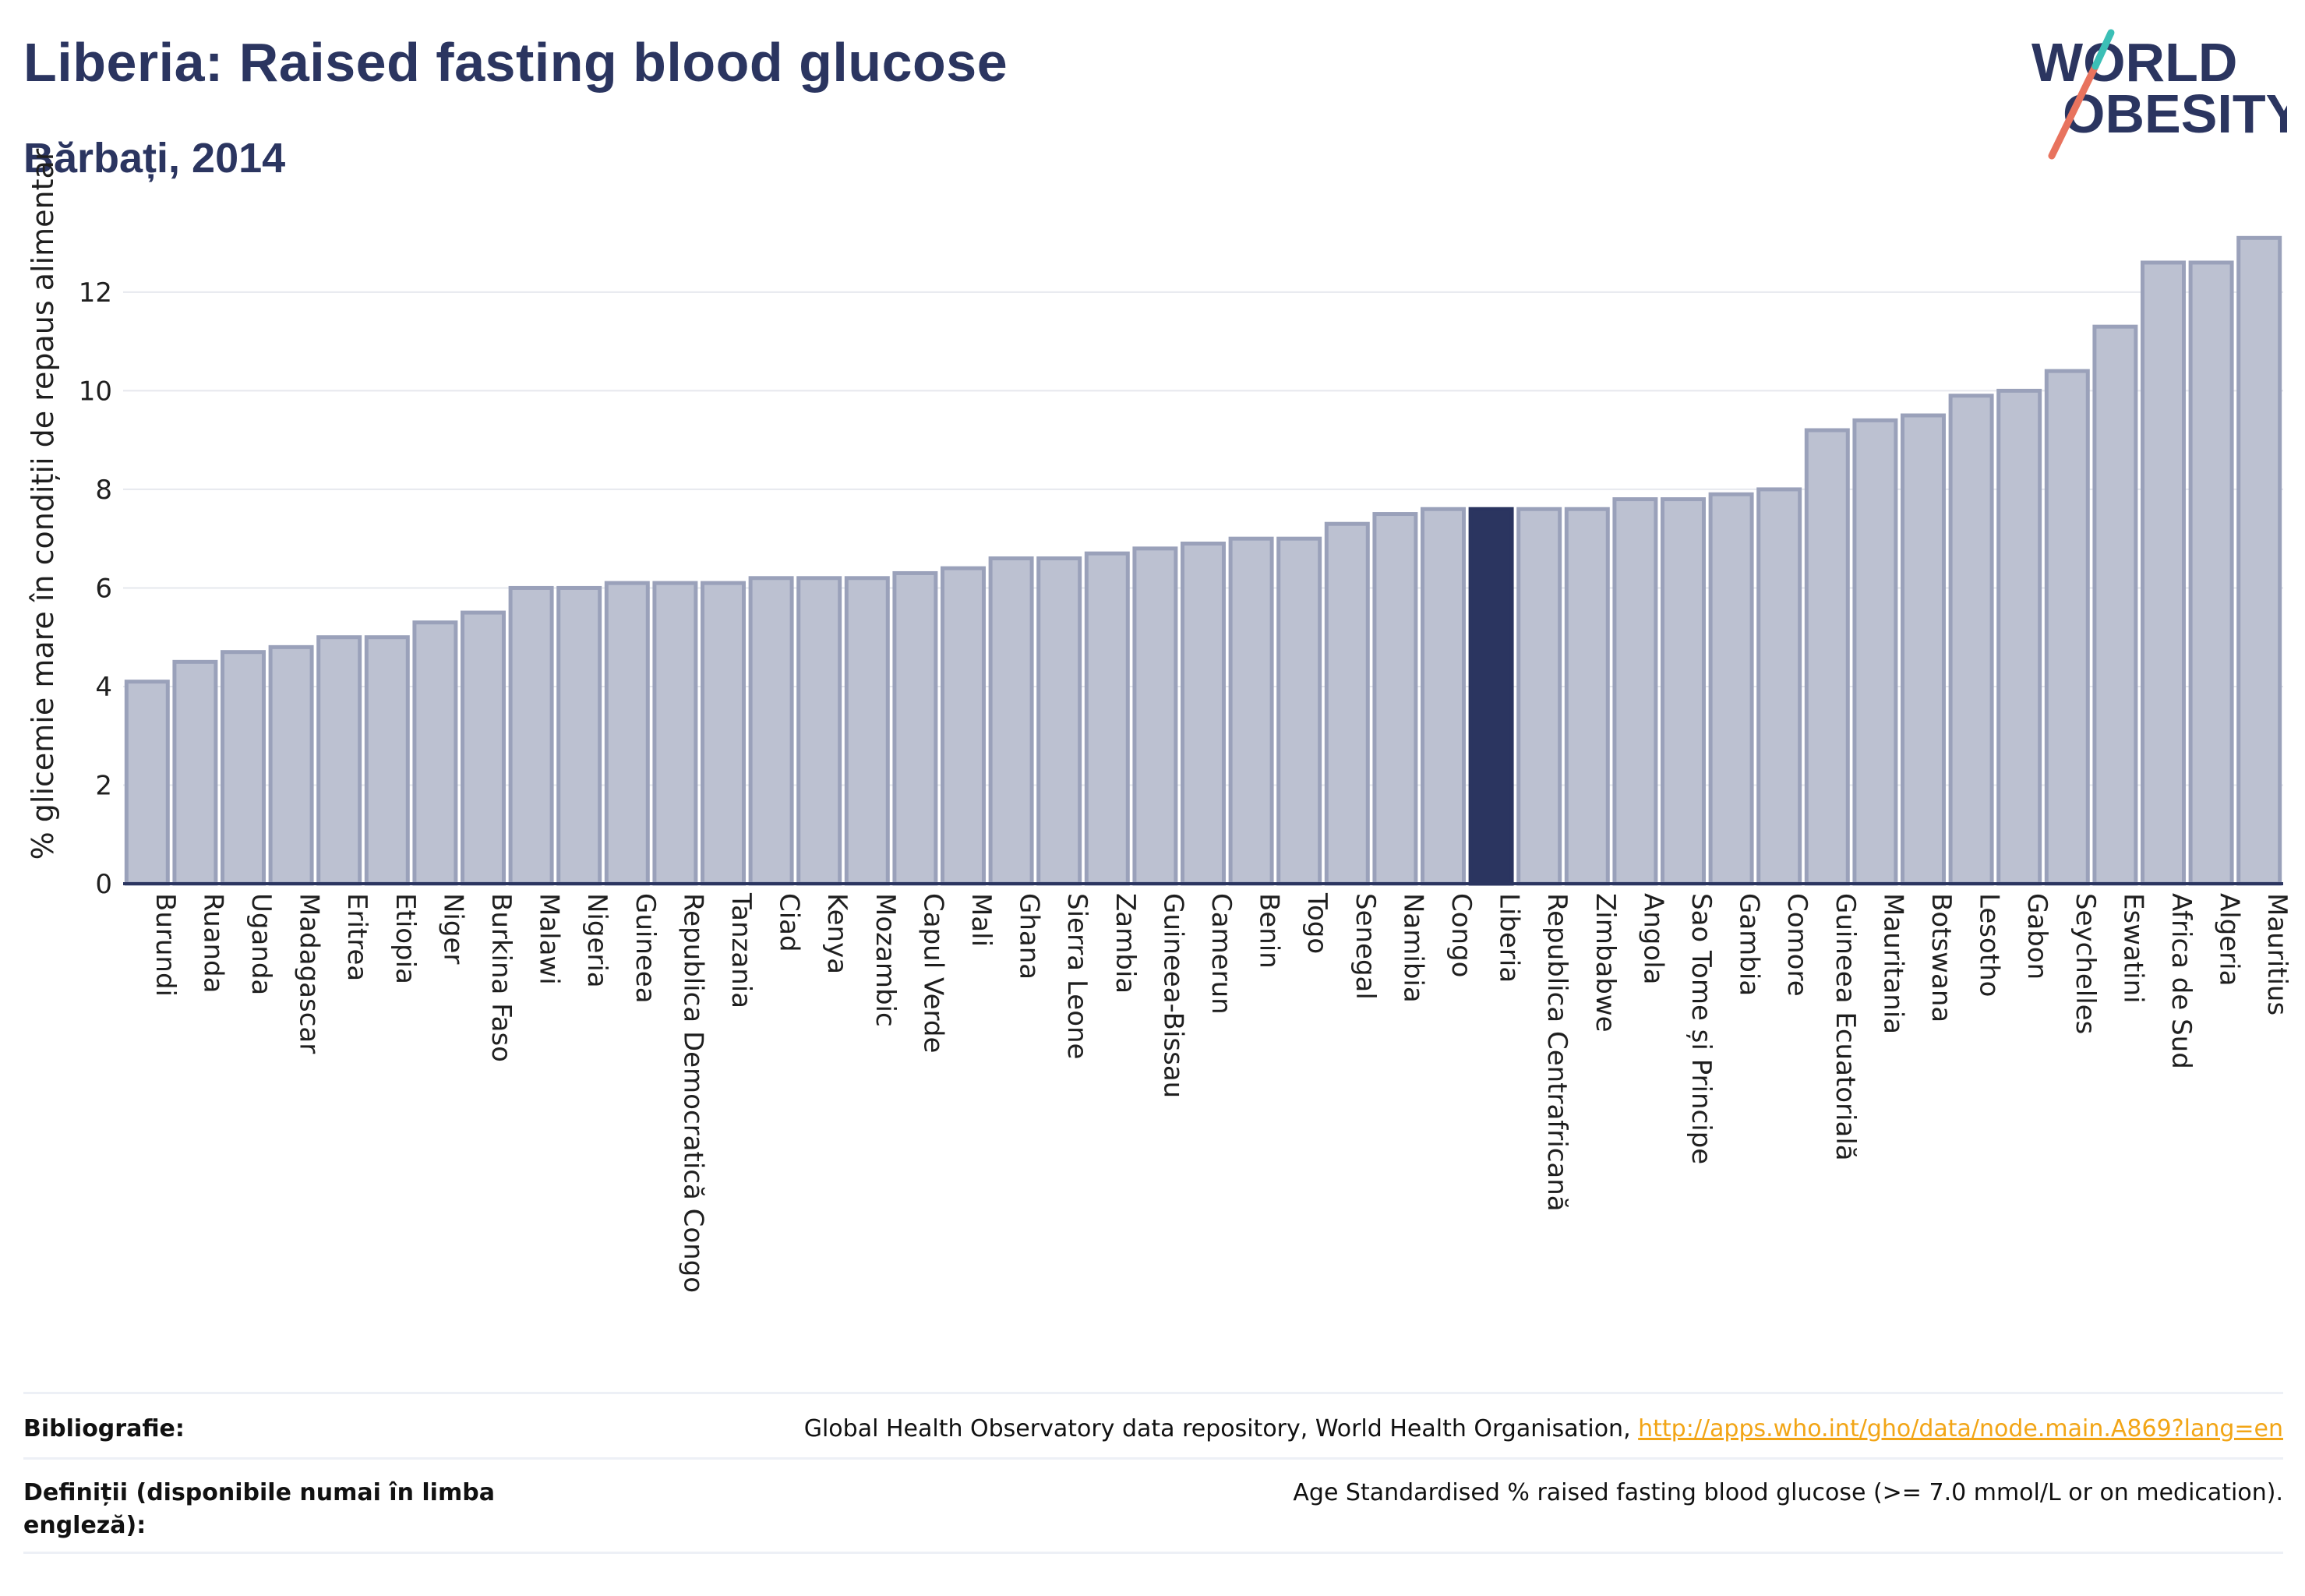 The image size is (2305, 1596). What do you see at coordinates (2103, 49) in the screenshot?
I see `logo-slash-accent-top` at bounding box center [2103, 49].